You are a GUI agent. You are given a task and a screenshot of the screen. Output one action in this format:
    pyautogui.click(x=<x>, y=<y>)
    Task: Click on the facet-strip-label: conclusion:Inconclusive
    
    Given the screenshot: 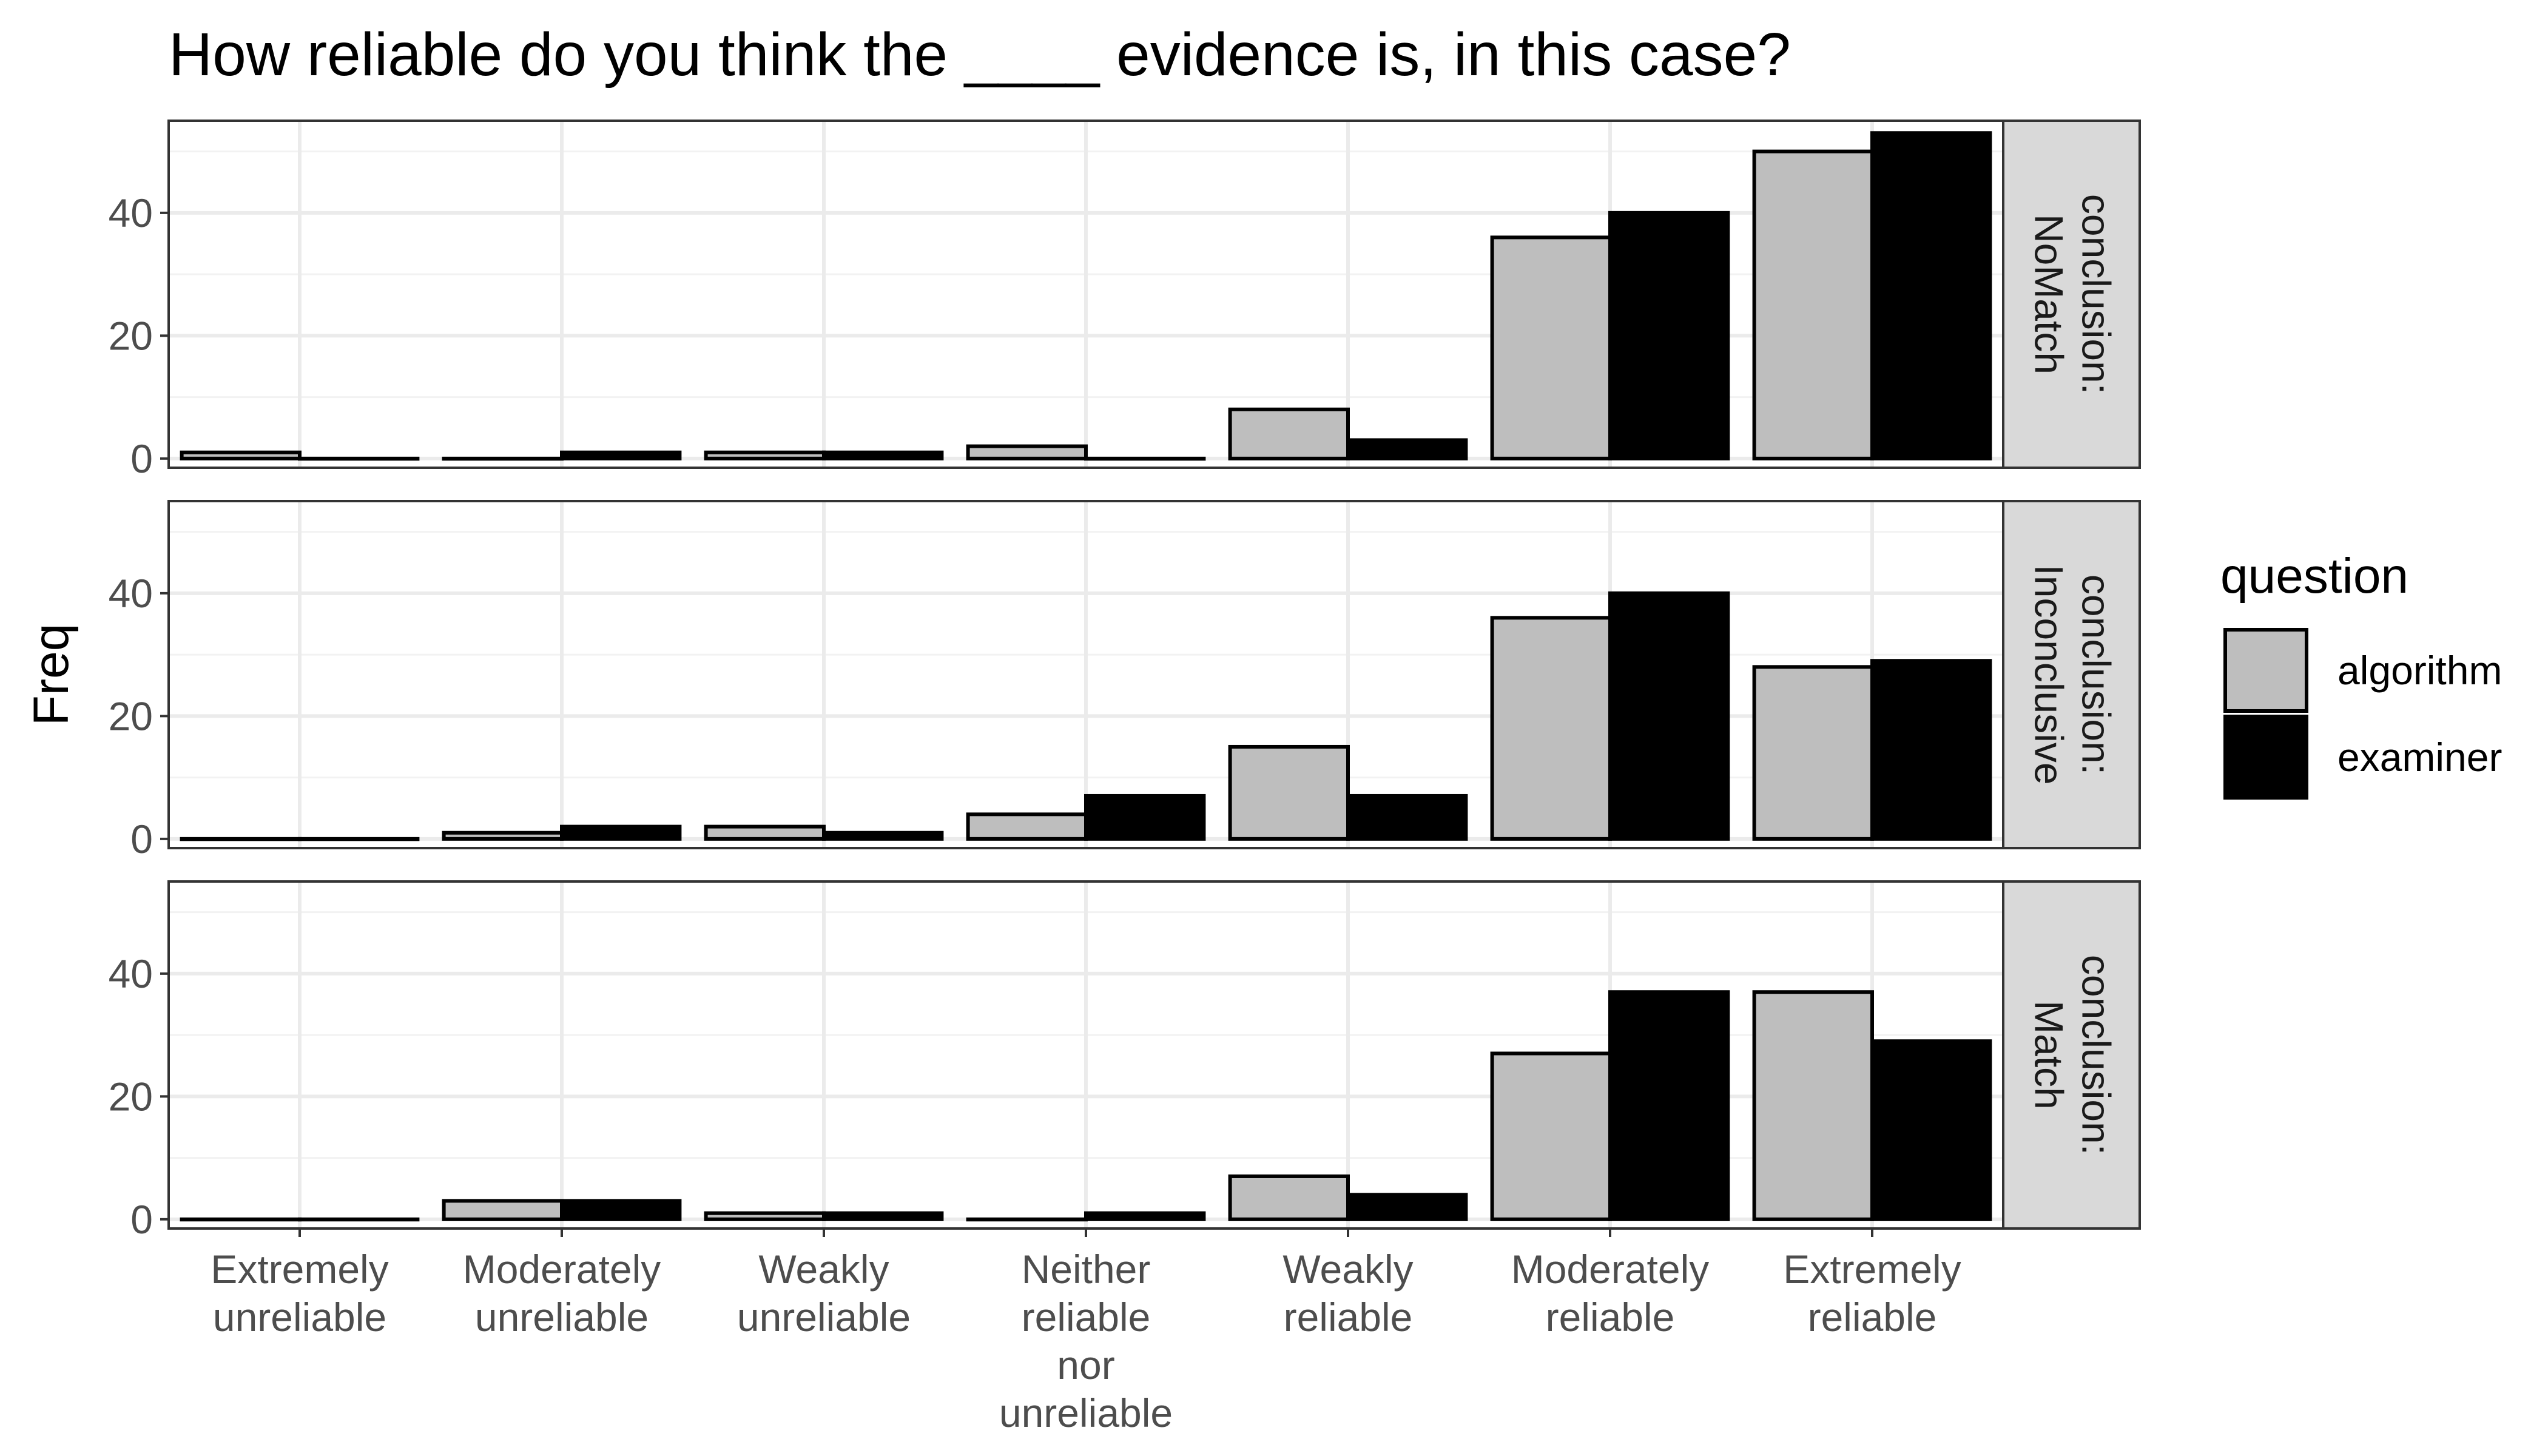 What is the action you would take?
    pyautogui.click(x=2073, y=674)
    